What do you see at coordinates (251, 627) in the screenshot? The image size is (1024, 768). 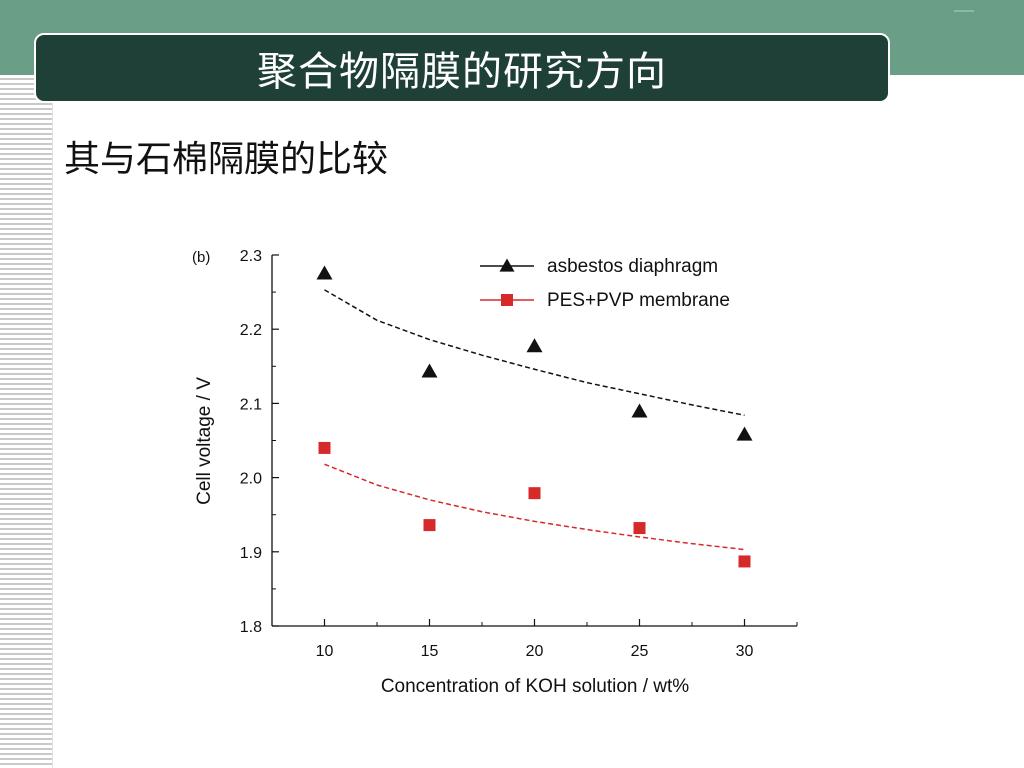 I see `y-tick-label: 1.8` at bounding box center [251, 627].